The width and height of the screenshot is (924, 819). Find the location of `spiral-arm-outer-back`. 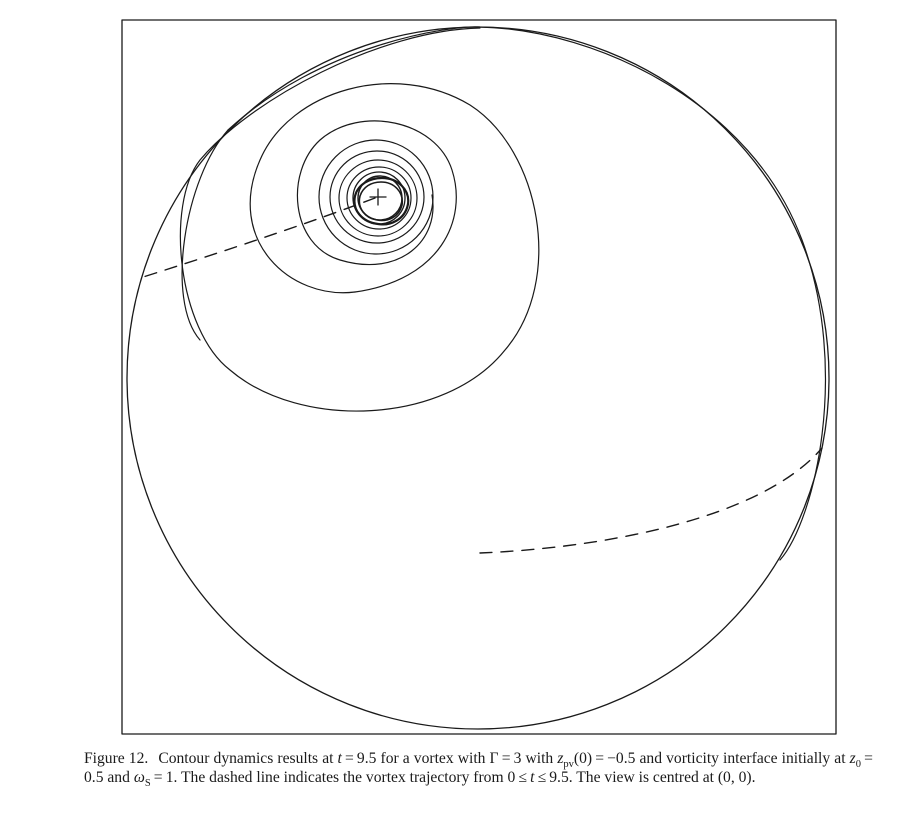

spiral-arm-outer-back is located at coordinates (205, 235).